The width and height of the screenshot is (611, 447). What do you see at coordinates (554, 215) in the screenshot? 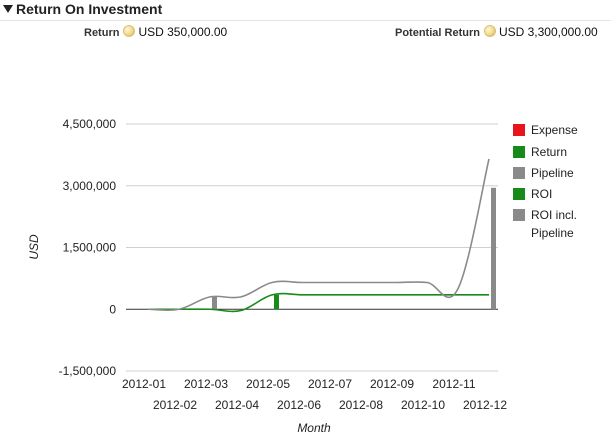
I see `legend-label: ROI incl.` at bounding box center [554, 215].